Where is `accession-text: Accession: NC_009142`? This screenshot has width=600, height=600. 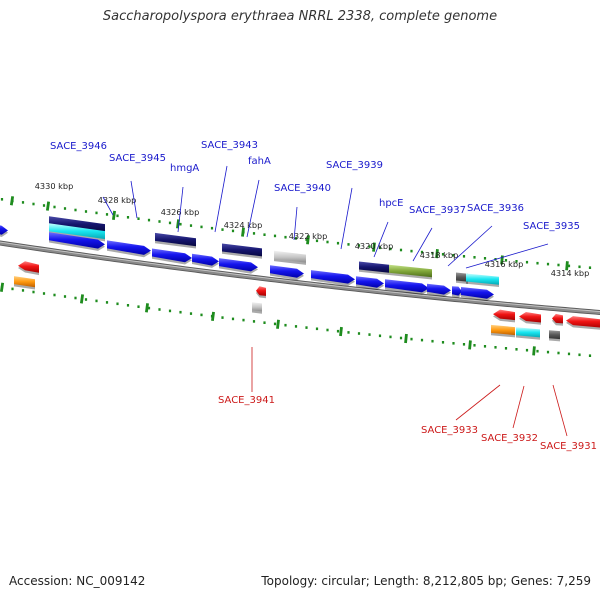
accession-text: Accession: NC_009142 is located at coordinates (77, 581).